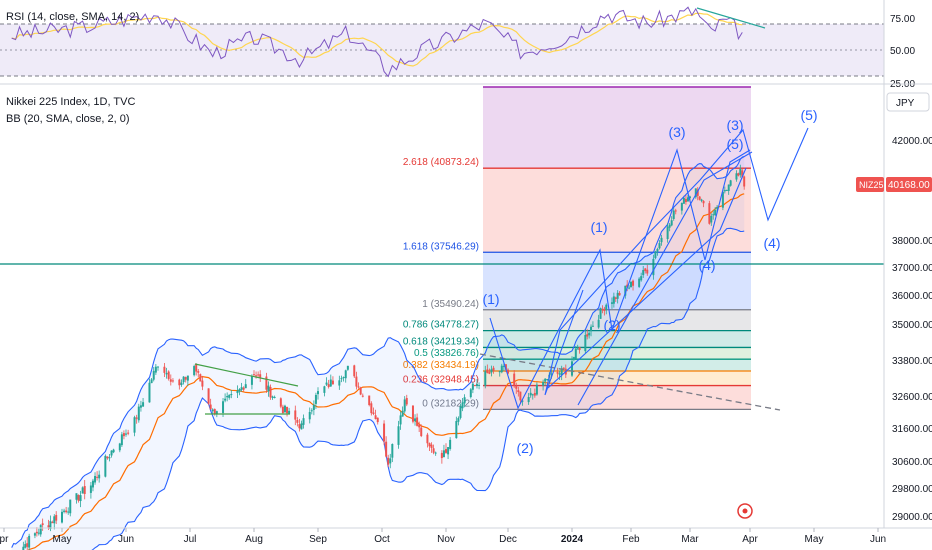 Image resolution: width=932 pixels, height=550 pixels. I want to click on time-tick-label: Mar, so click(690, 539).